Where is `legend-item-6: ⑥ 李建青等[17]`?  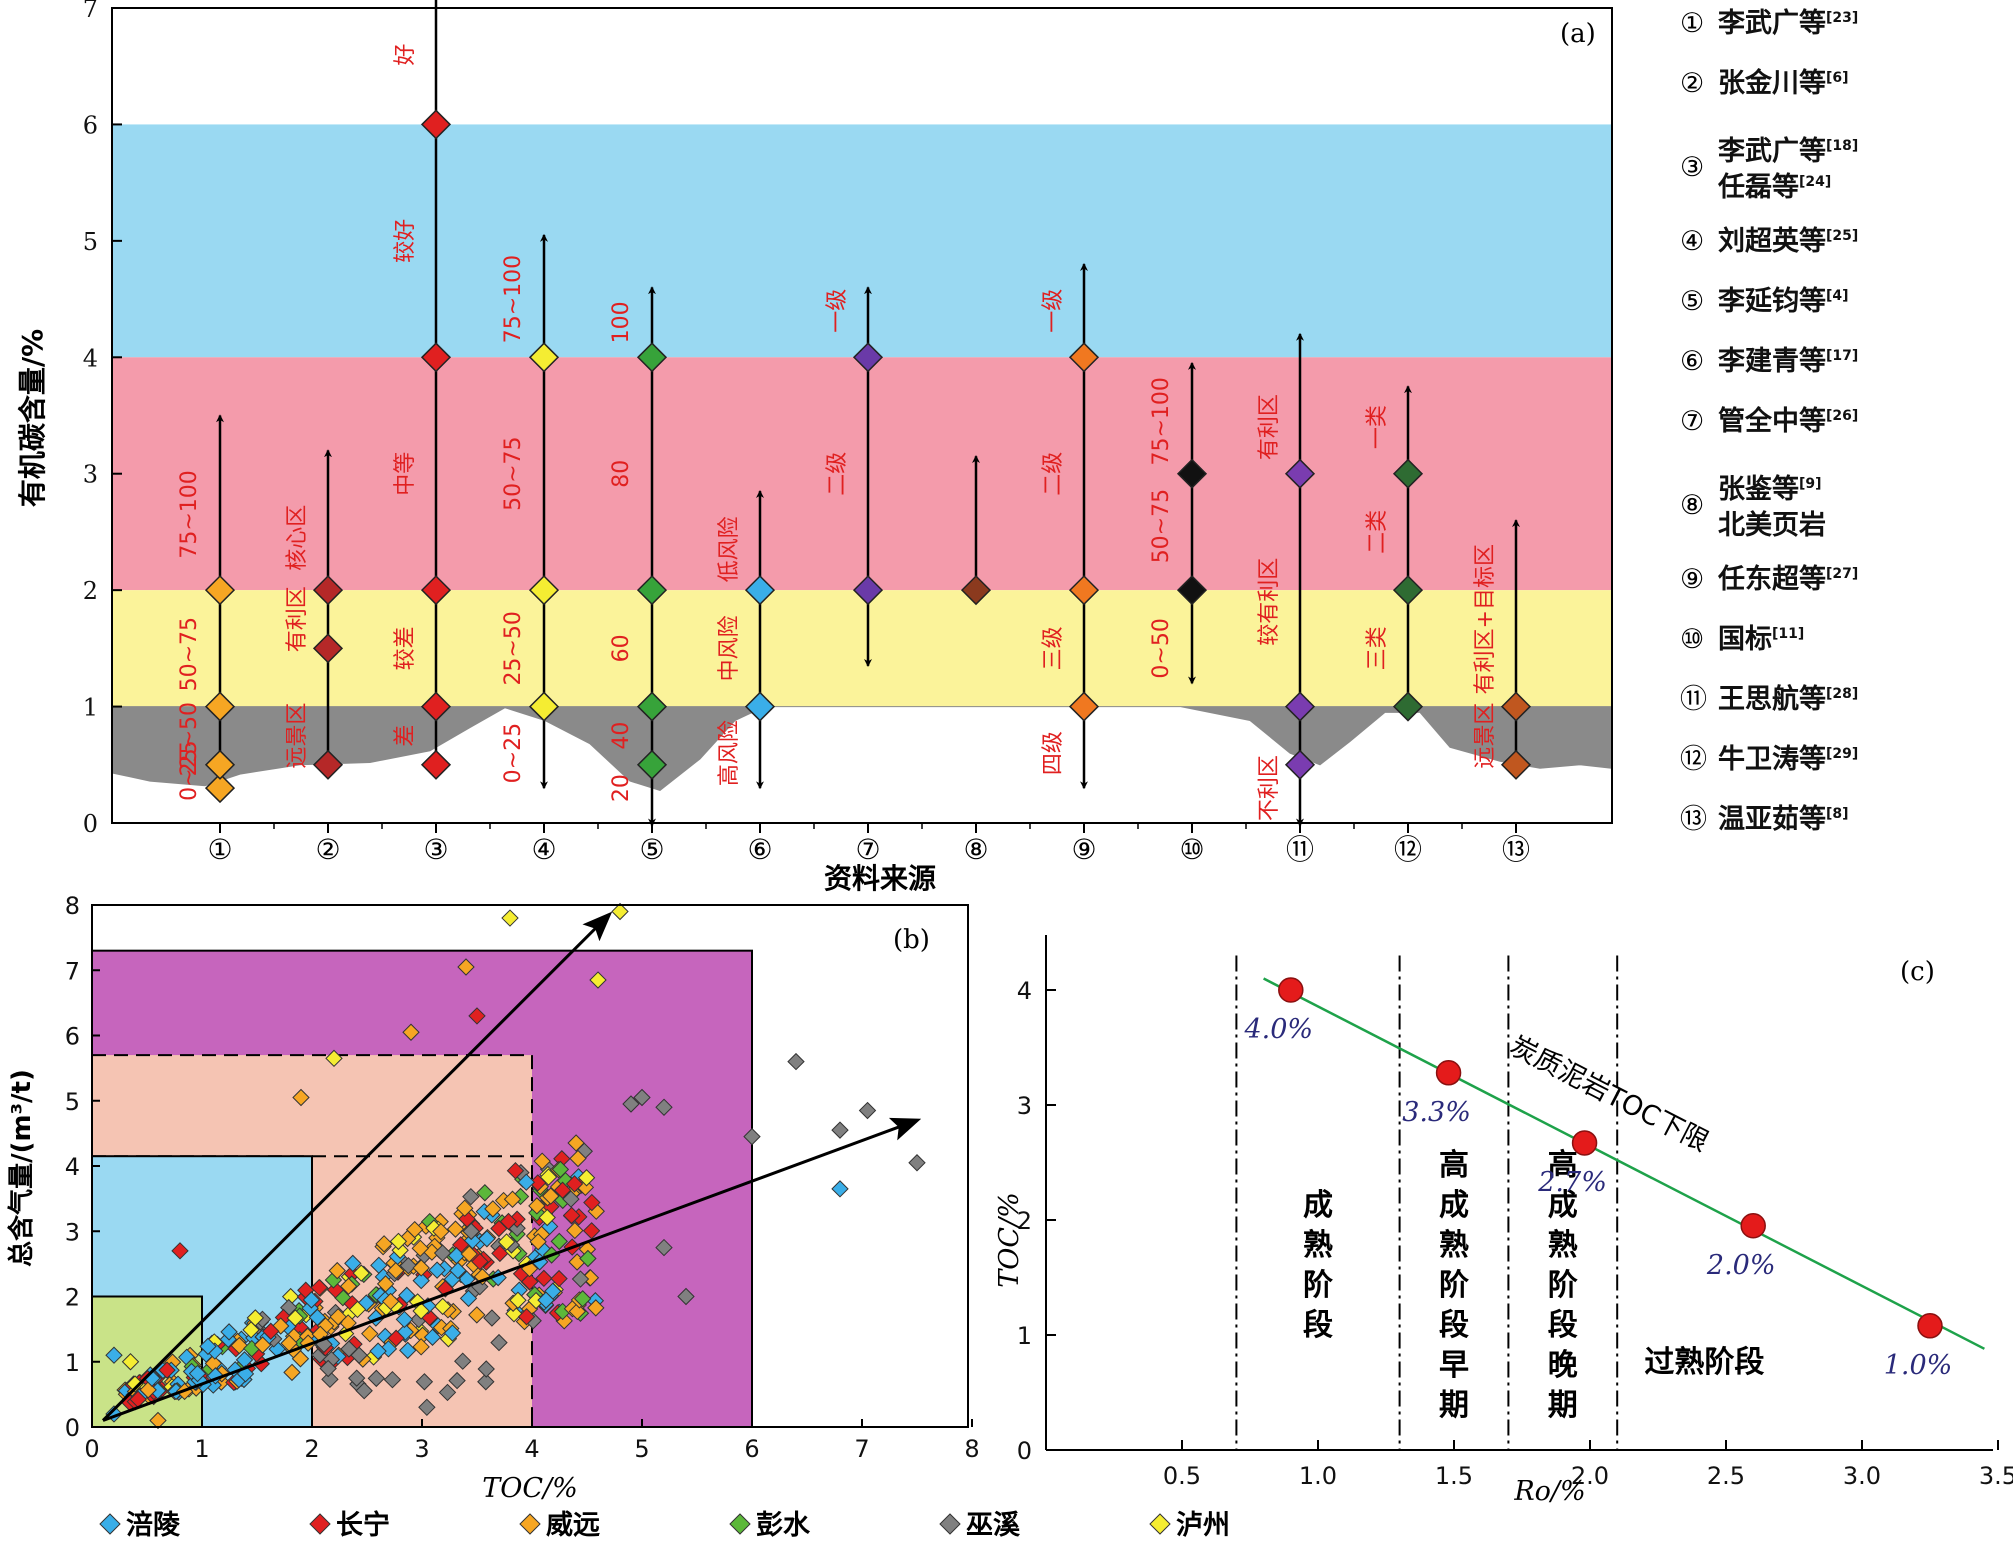
legend-item-6: ⑥ 李建青等[17] is located at coordinates (1769, 361).